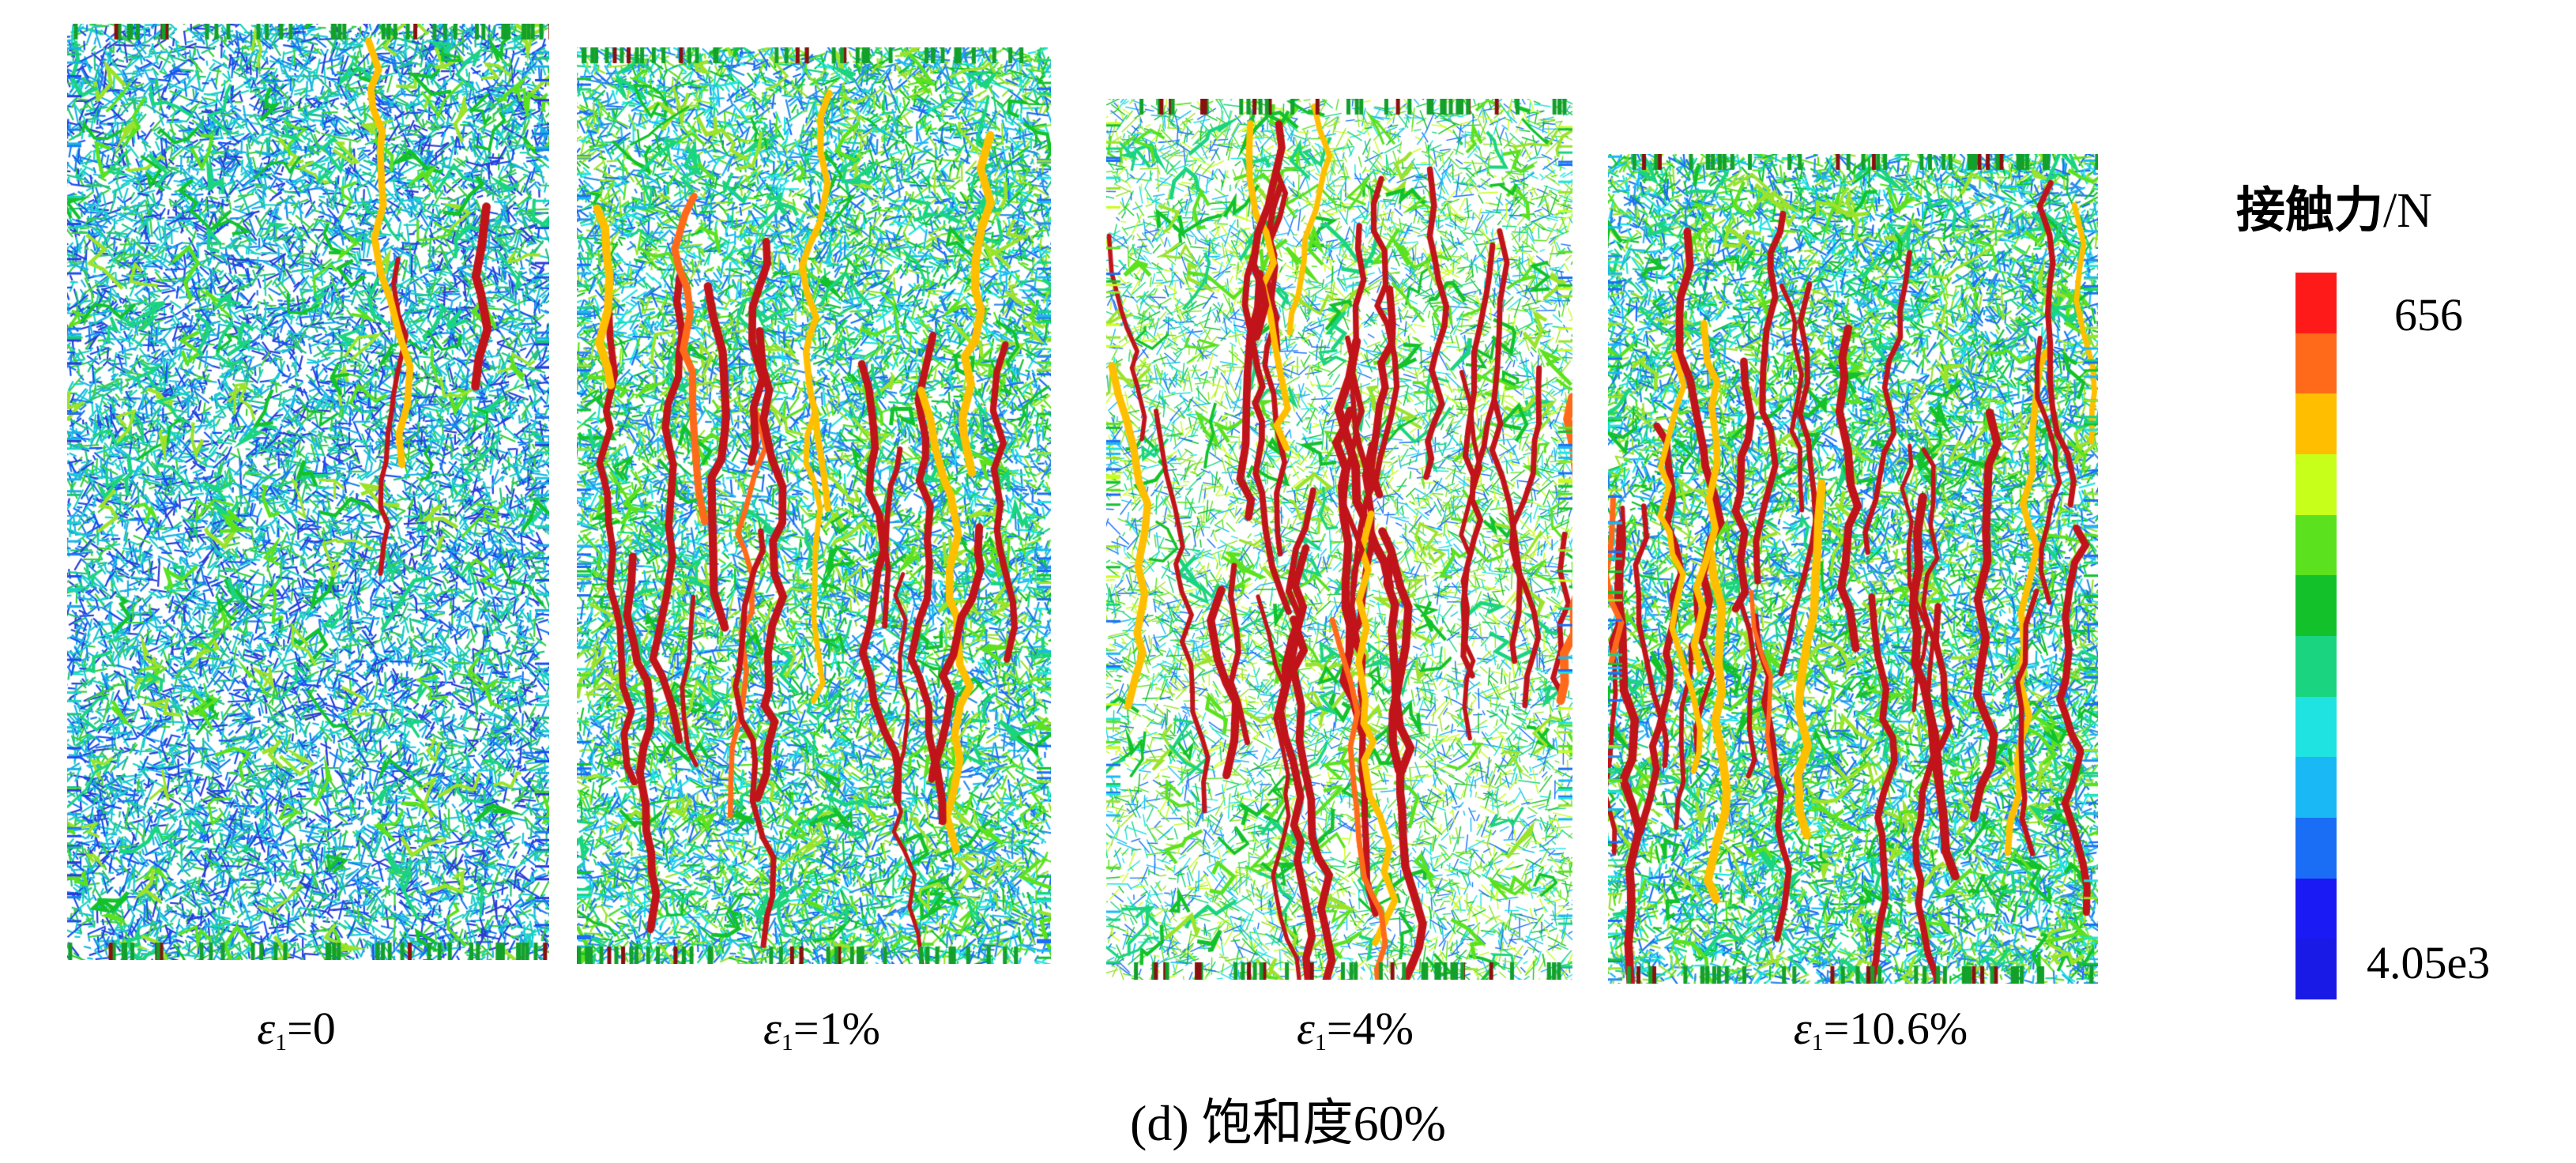 The width and height of the screenshot is (2576, 1163). What do you see at coordinates (296, 1030) in the screenshot?
I see `strain-label-1: ε1=0` at bounding box center [296, 1030].